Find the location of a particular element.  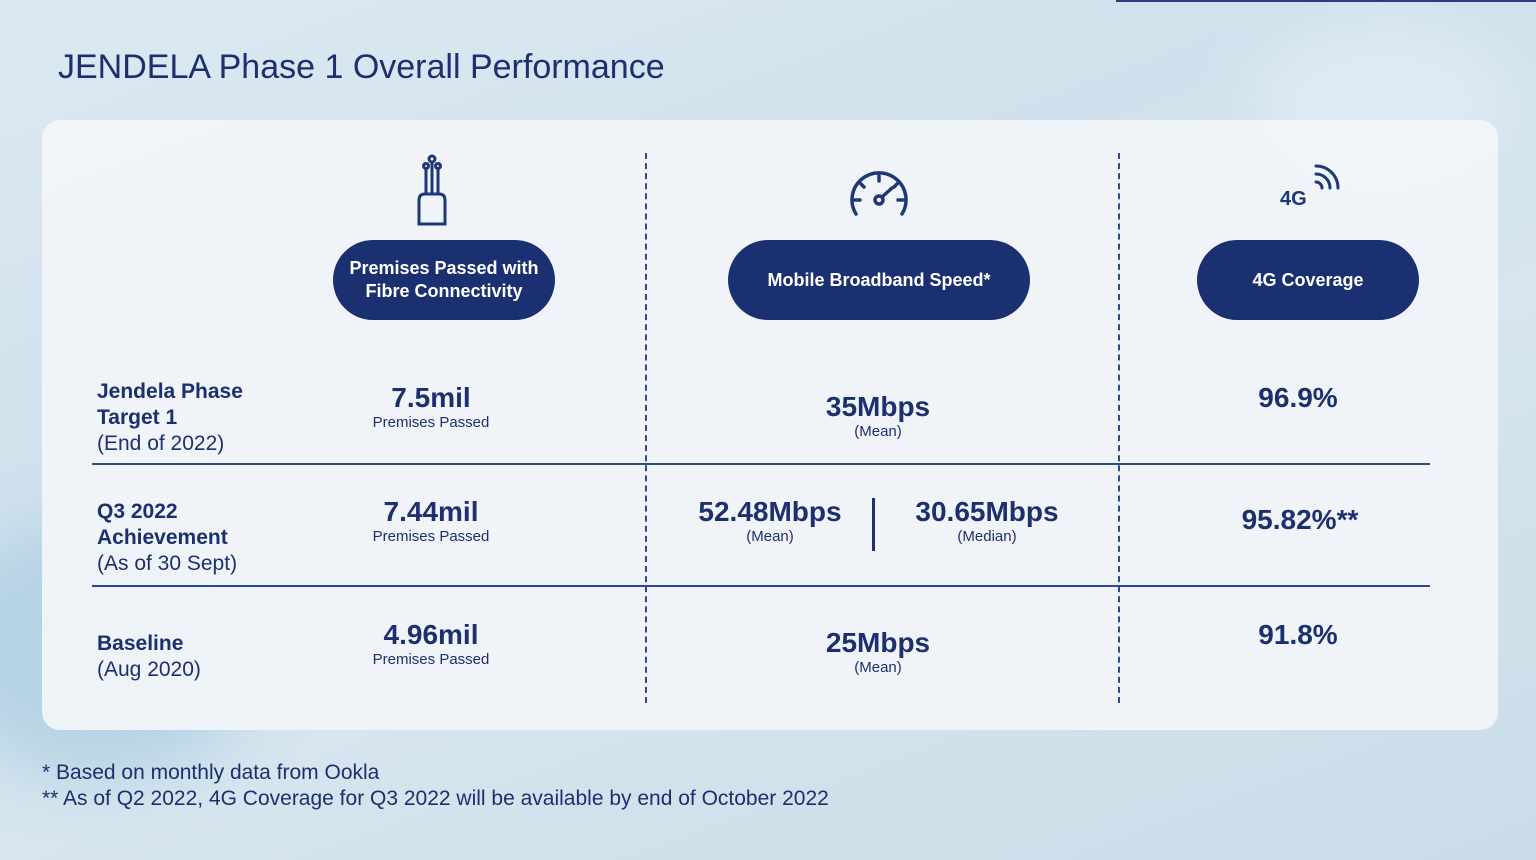

target-speed-caption: (Mean) is located at coordinates (878, 431).